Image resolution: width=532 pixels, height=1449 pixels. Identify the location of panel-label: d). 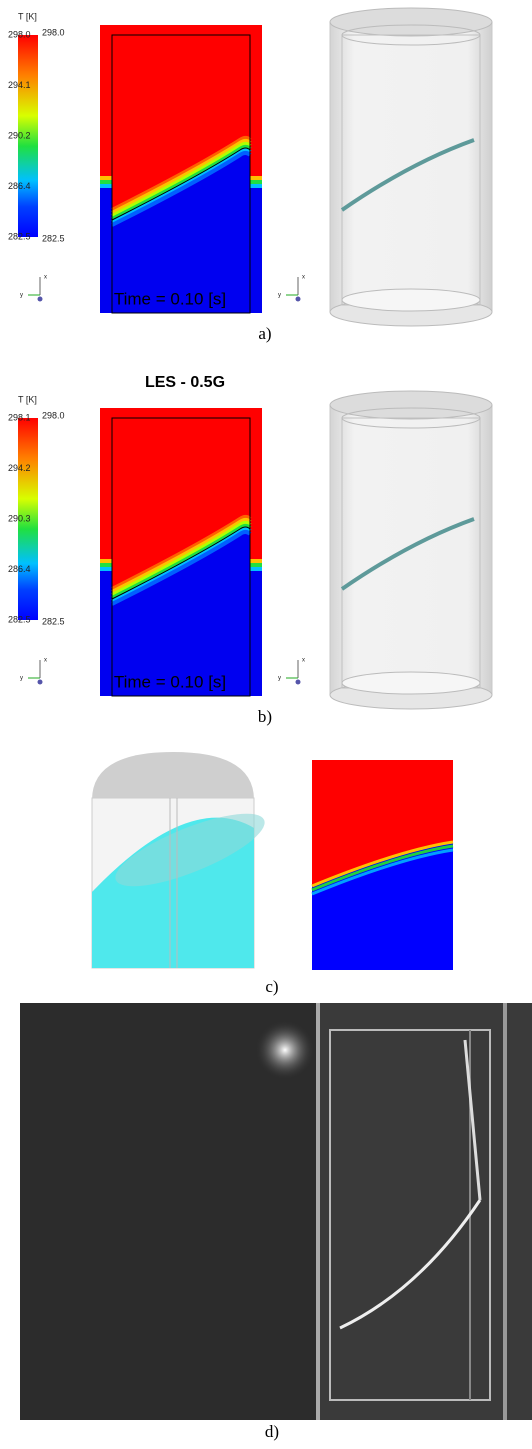
(272, 1431).